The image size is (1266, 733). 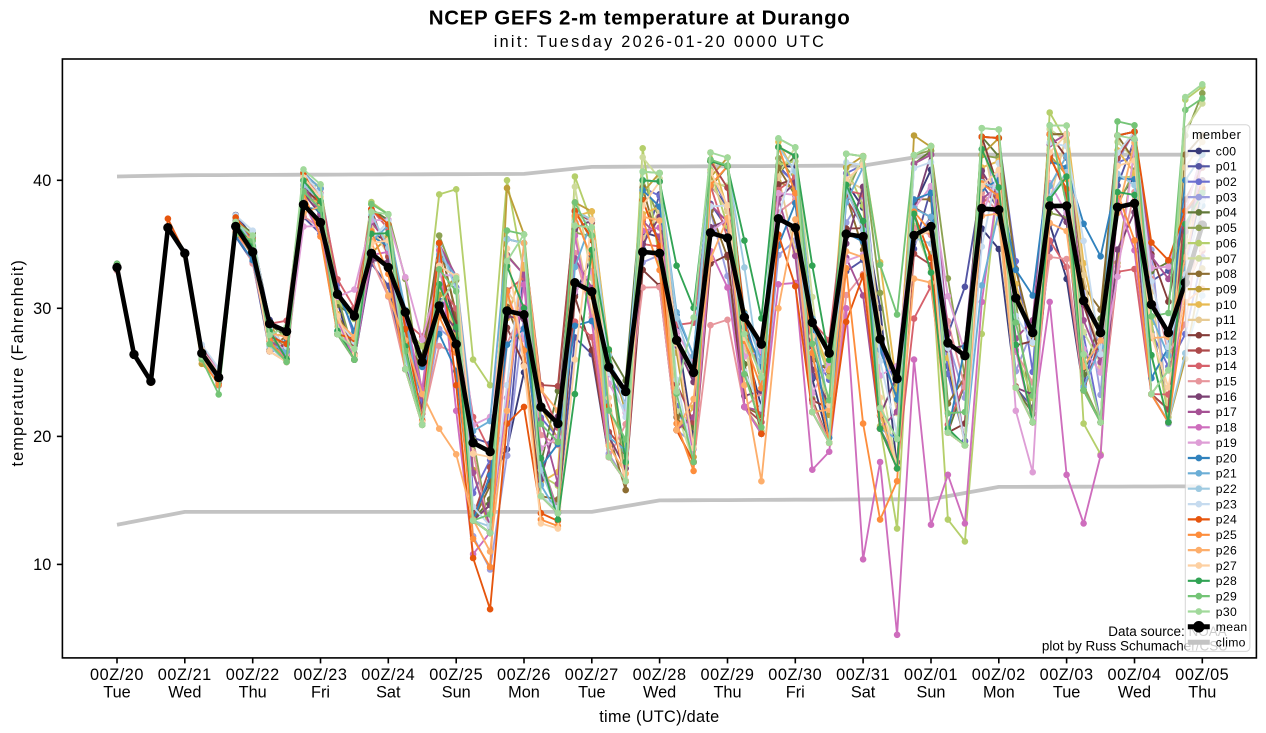 I want to click on svg-text: p12, so click(x=1226, y=336).